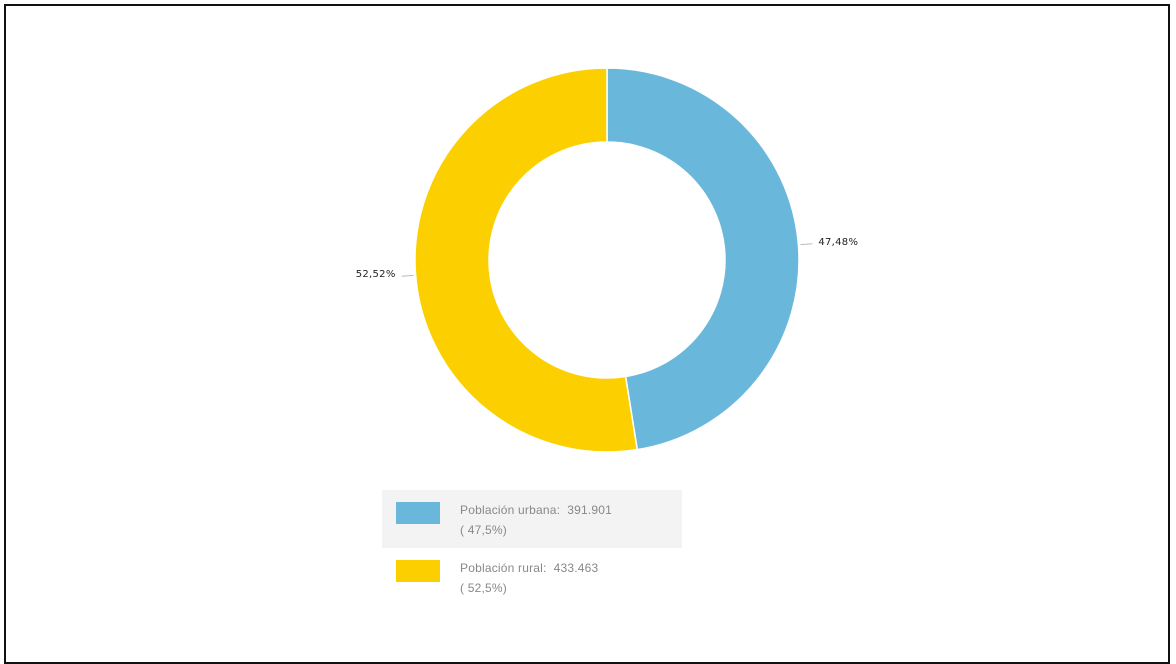 Image resolution: width=1176 pixels, height=664 pixels. I want to click on legend-label-urban: Población urbana, so click(508, 510).